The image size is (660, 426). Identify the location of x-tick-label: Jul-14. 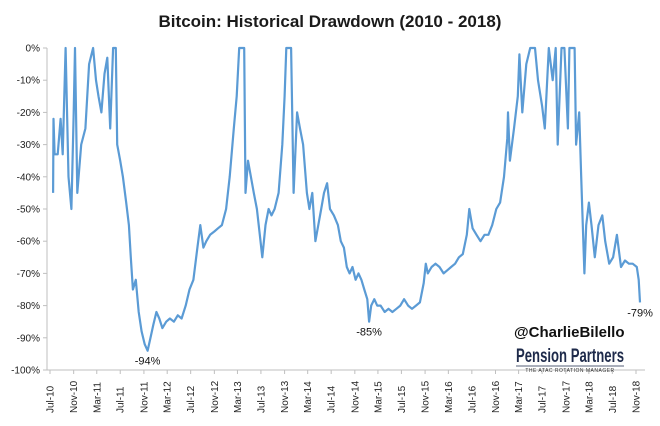
(332, 399).